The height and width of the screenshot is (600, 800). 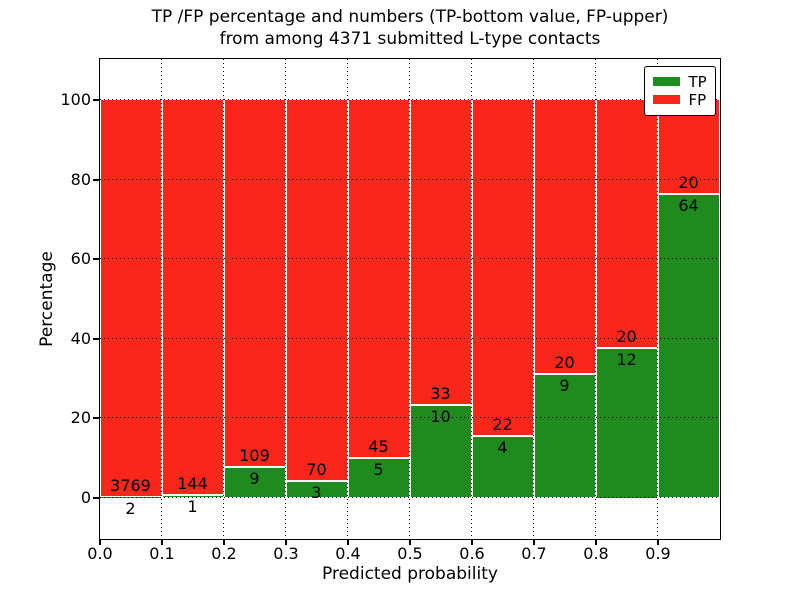 I want to click on x-tick-label: 0.3, so click(x=286, y=553).